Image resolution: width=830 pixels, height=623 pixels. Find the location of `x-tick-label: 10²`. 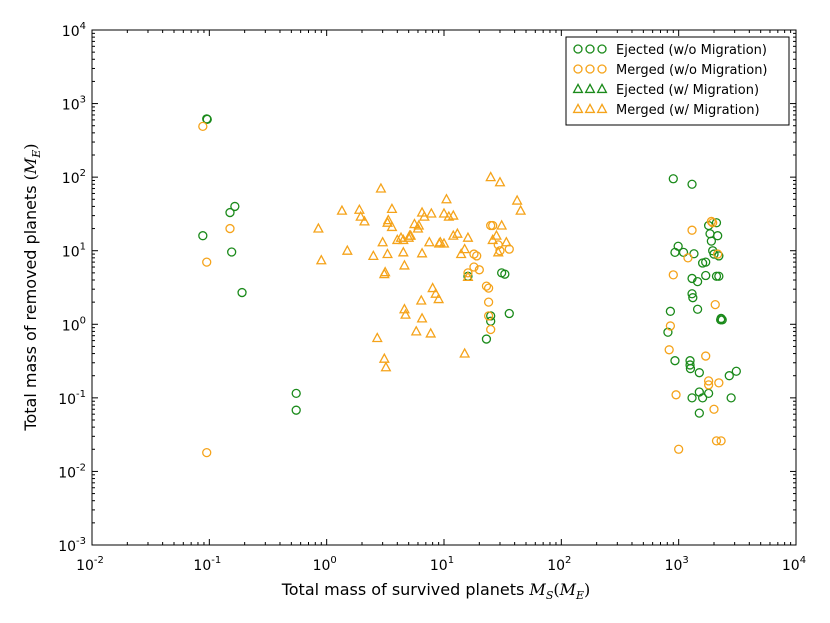

x-tick-label: 10² is located at coordinates (559, 564).